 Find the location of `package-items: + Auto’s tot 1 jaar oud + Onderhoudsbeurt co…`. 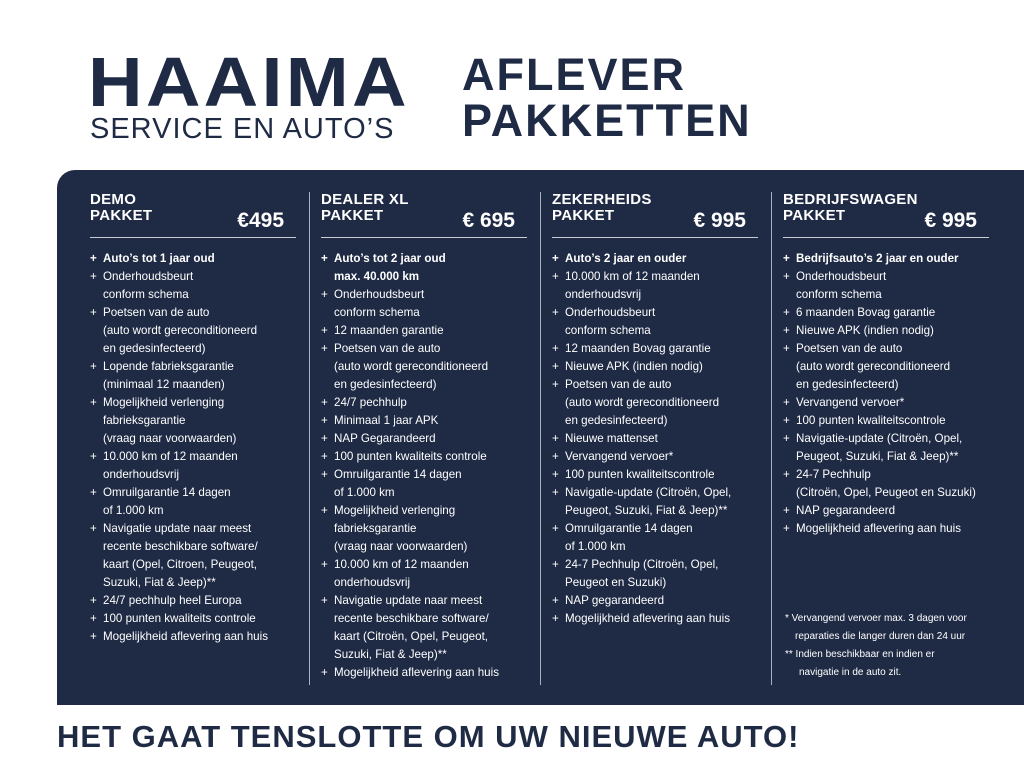

package-items: + Auto’s tot 1 jaar oud + Onderhoudsbeurt co… is located at coordinates (193, 448).